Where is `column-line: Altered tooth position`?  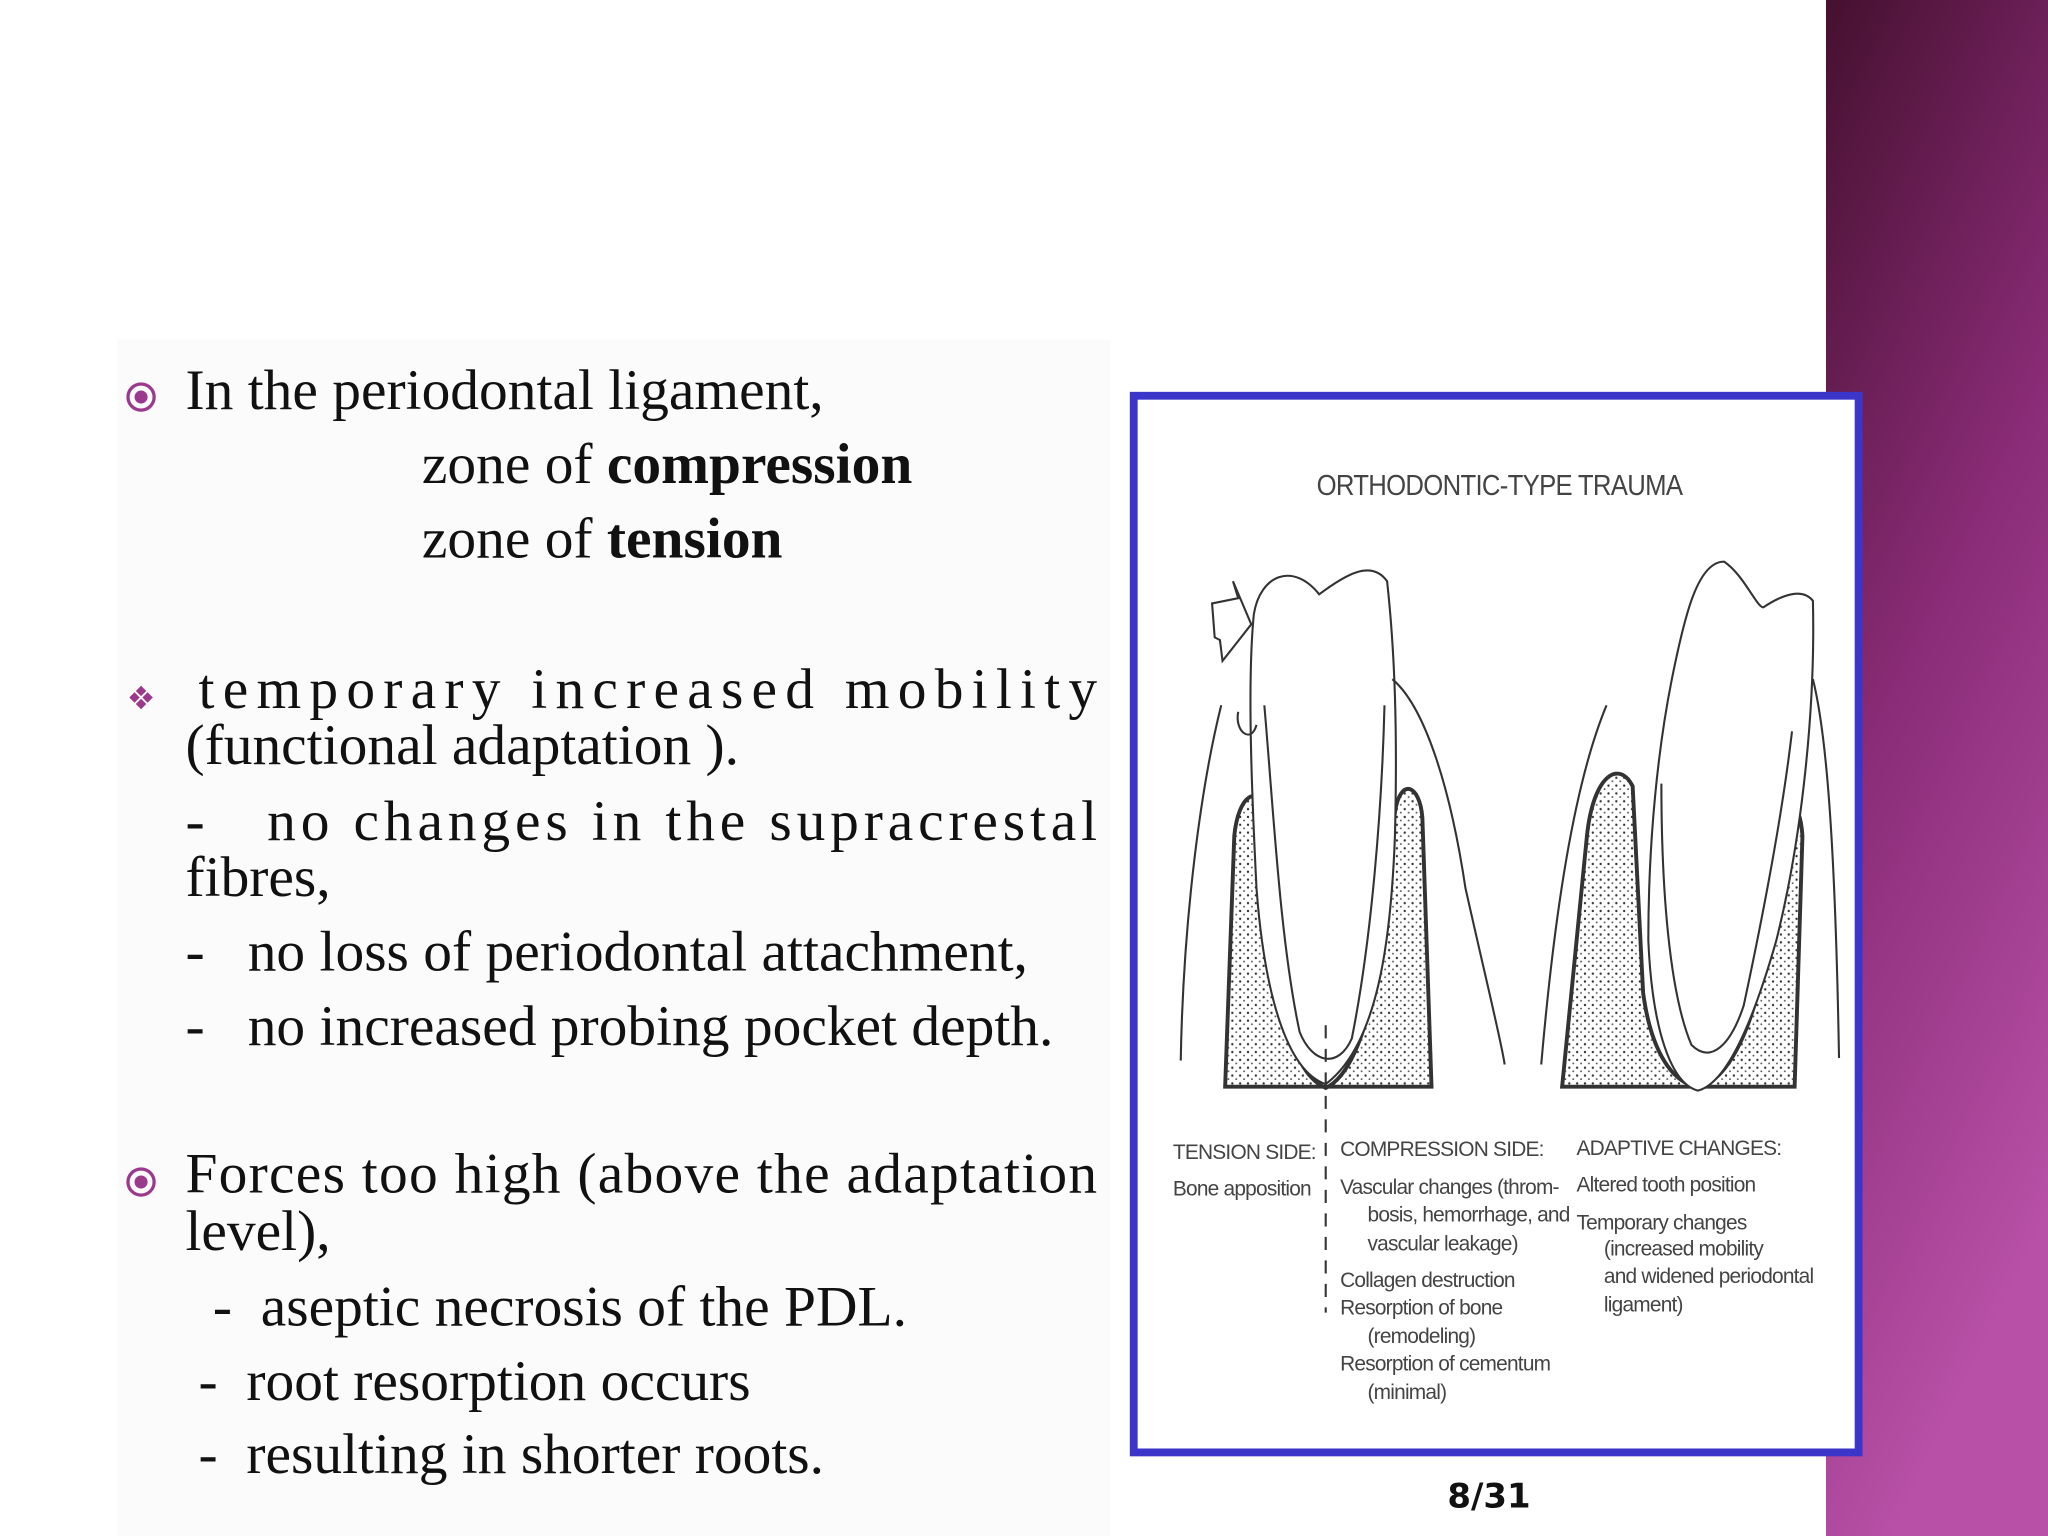 column-line: Altered tooth position is located at coordinates (1665, 1184).